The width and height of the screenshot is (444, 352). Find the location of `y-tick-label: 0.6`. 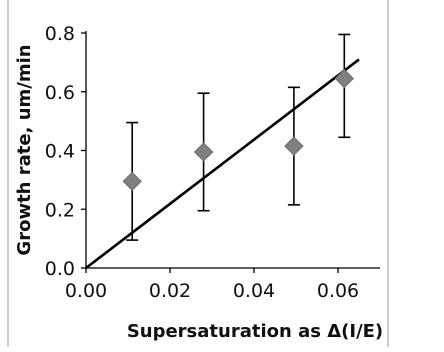

y-tick-label: 0.6 is located at coordinates (60, 93).